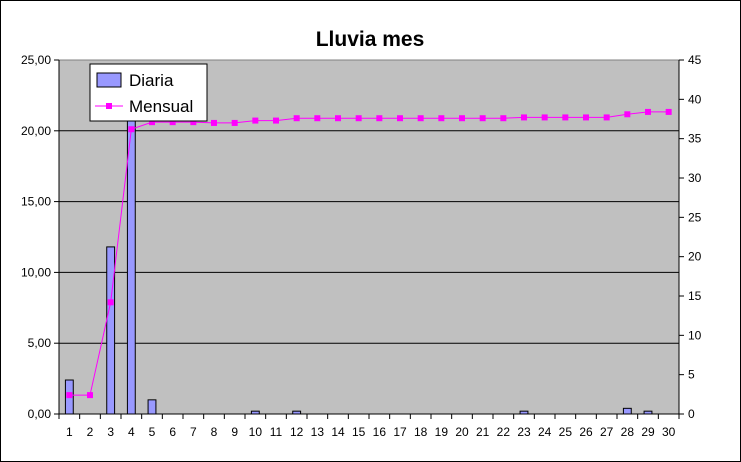 The width and height of the screenshot is (741, 462). Describe the element at coordinates (421, 432) in the screenshot. I see `x-tick-label: 18` at that location.